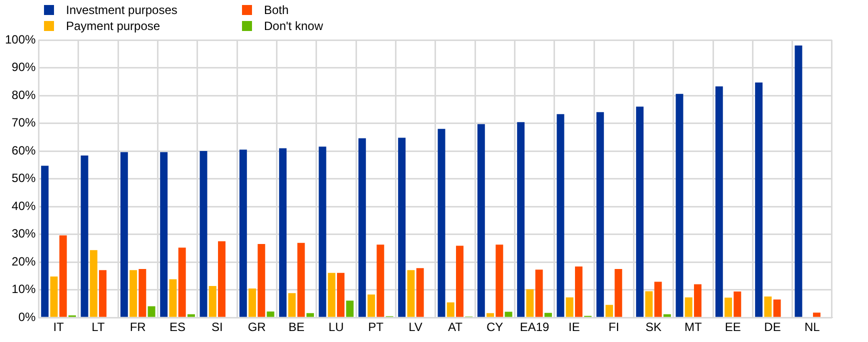 The width and height of the screenshot is (868, 342). I want to click on y-tick-label: 100%, so click(20, 39).